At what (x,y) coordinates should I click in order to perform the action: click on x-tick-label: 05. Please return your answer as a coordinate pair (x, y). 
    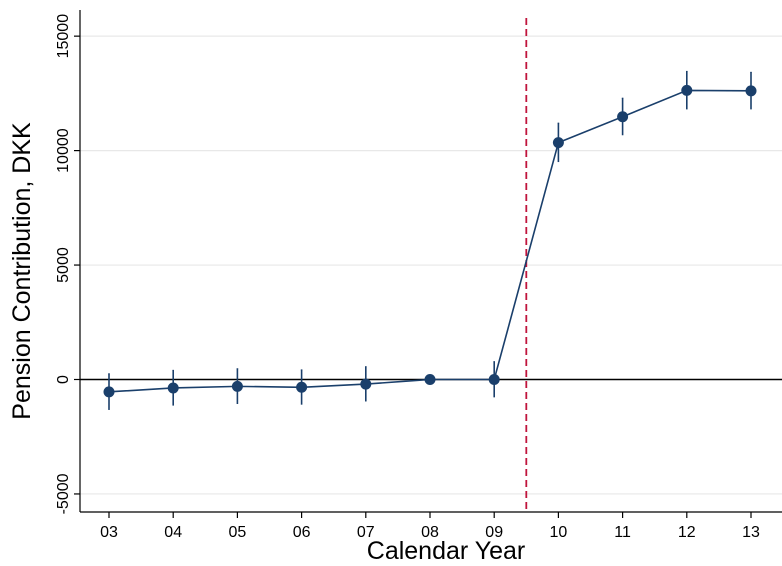
    Looking at the image, I should click on (238, 532).